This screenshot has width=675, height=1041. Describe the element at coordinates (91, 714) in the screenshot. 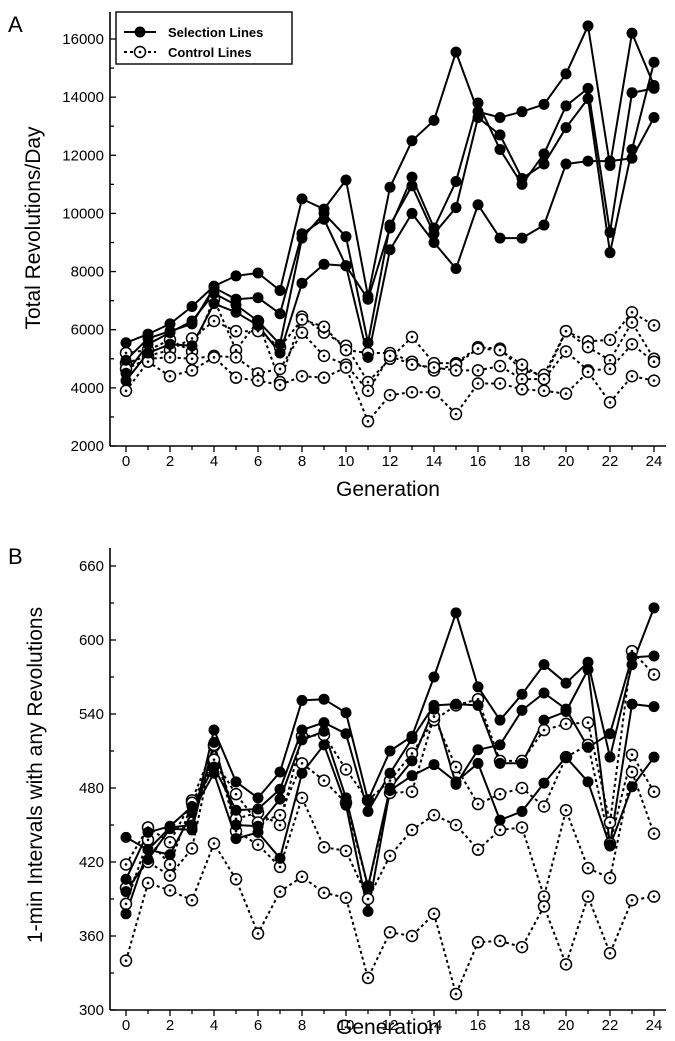

I see `panel-b-y-tick-label: 540` at that location.